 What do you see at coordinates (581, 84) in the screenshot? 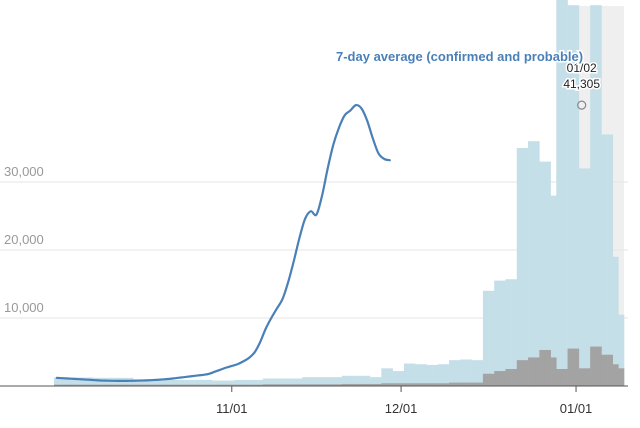
I see `peak-value-label: 41,305` at bounding box center [581, 84].